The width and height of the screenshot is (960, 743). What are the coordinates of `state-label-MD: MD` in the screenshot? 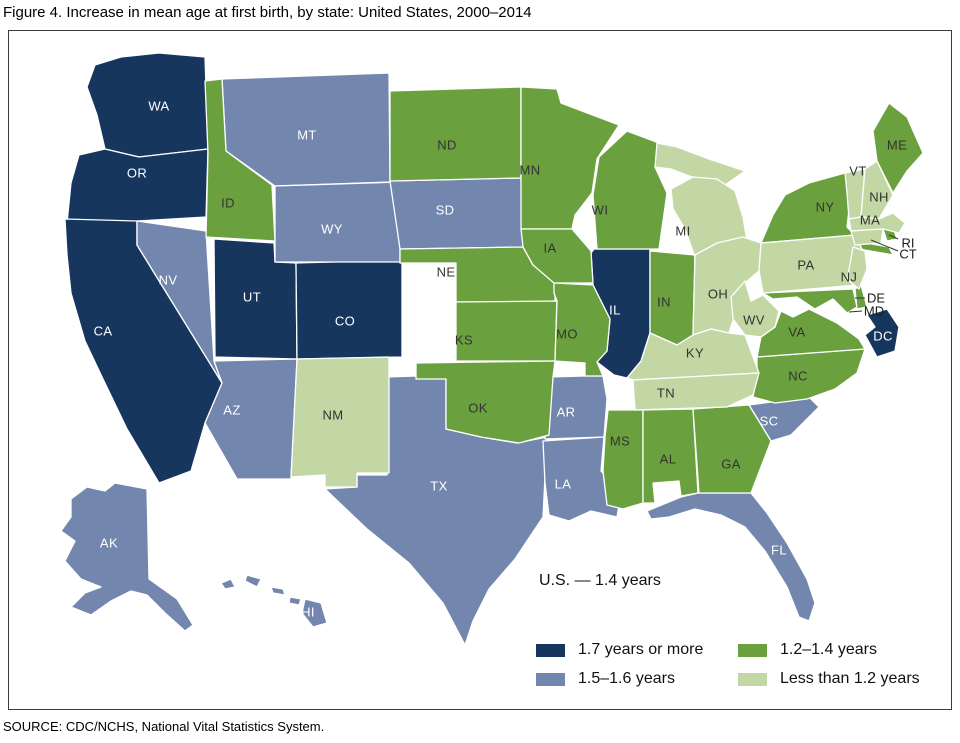 It's located at (874, 311).